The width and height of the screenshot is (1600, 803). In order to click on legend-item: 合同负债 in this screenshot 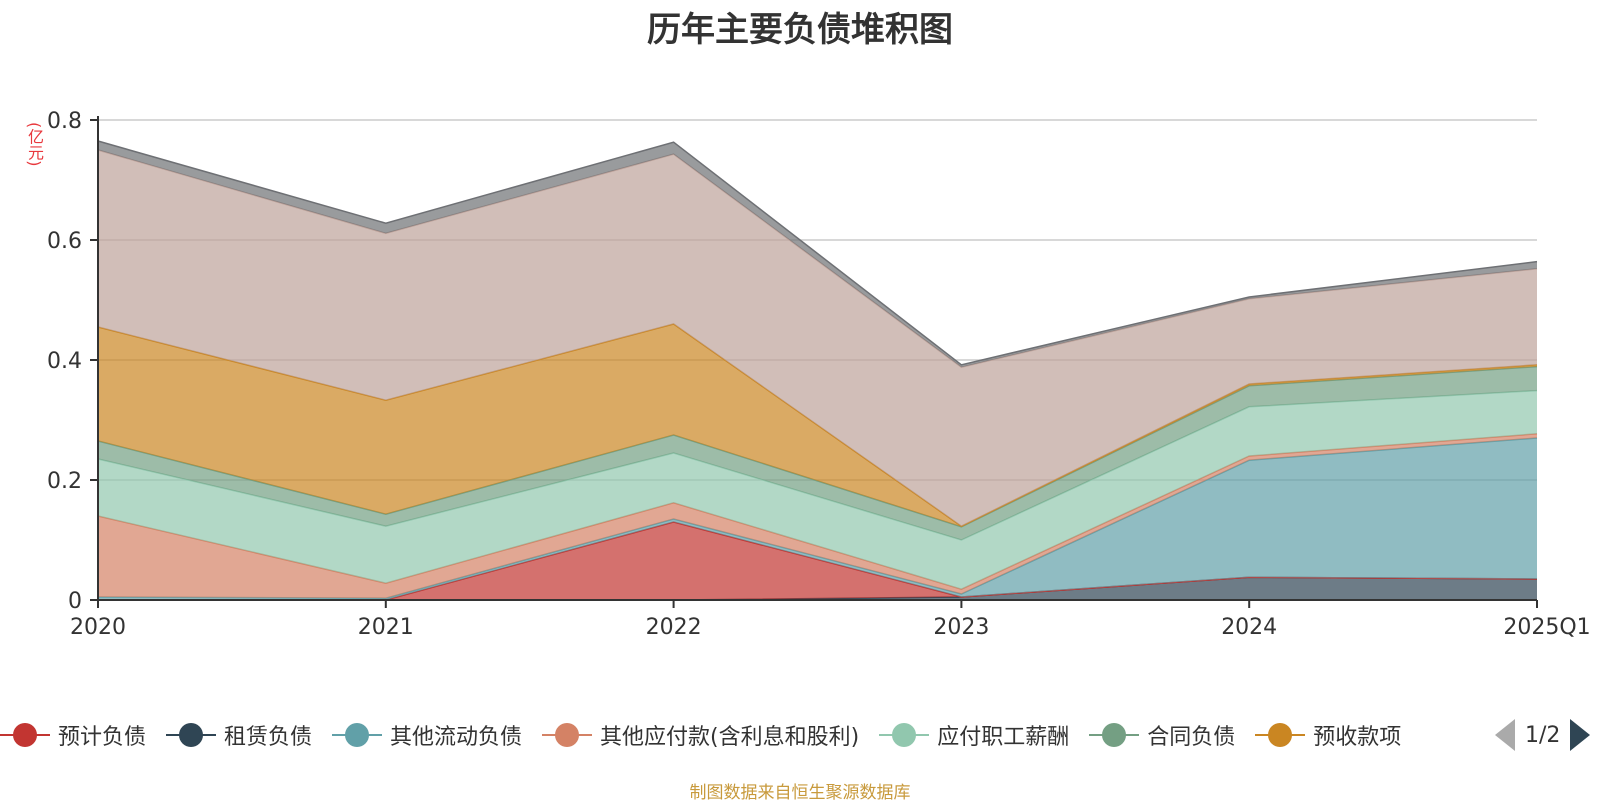, I will do `click(1162, 735)`.